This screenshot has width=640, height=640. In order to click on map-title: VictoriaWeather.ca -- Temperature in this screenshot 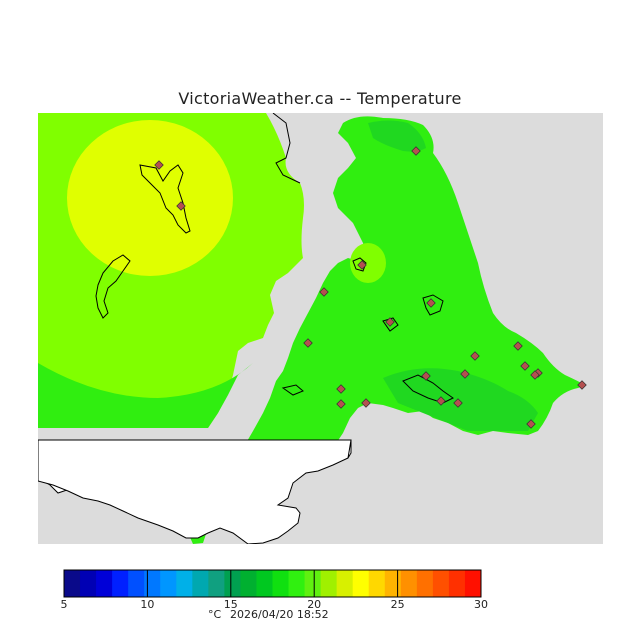, I will do `click(320, 98)`.